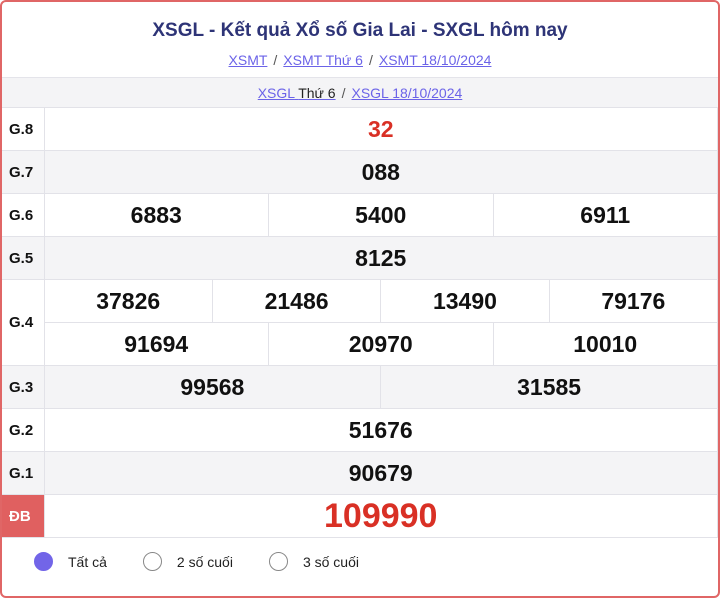 The height and width of the screenshot is (598, 720). What do you see at coordinates (70, 561) in the screenshot?
I see `radio-all: Tất cả` at bounding box center [70, 561].